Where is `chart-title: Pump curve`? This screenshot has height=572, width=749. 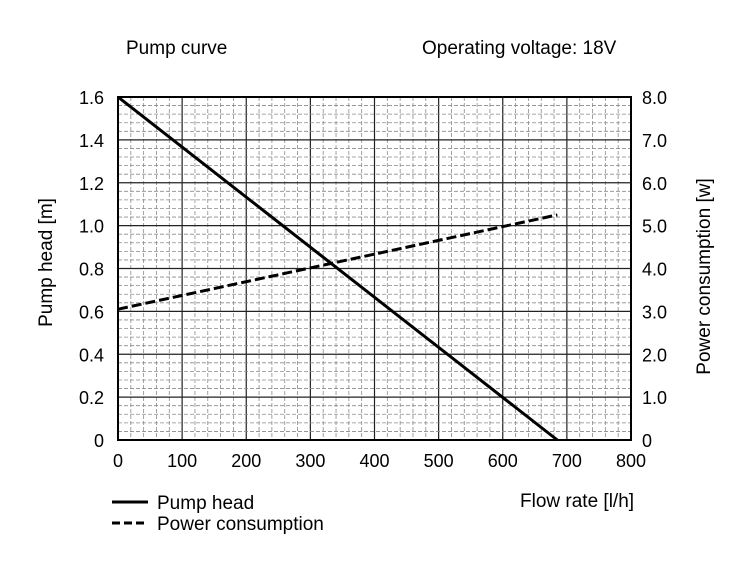 chart-title: Pump curve is located at coordinates (177, 48).